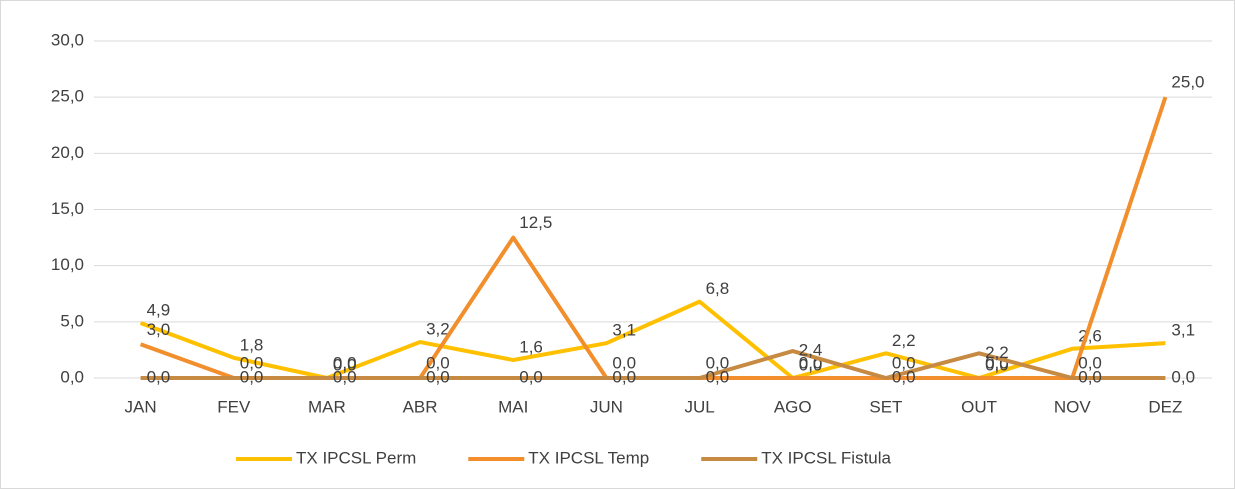 Image resolution: width=1235 pixels, height=489 pixels. Describe the element at coordinates (1165, 406) in the screenshot. I see `x-tick-label: DEZ` at that location.